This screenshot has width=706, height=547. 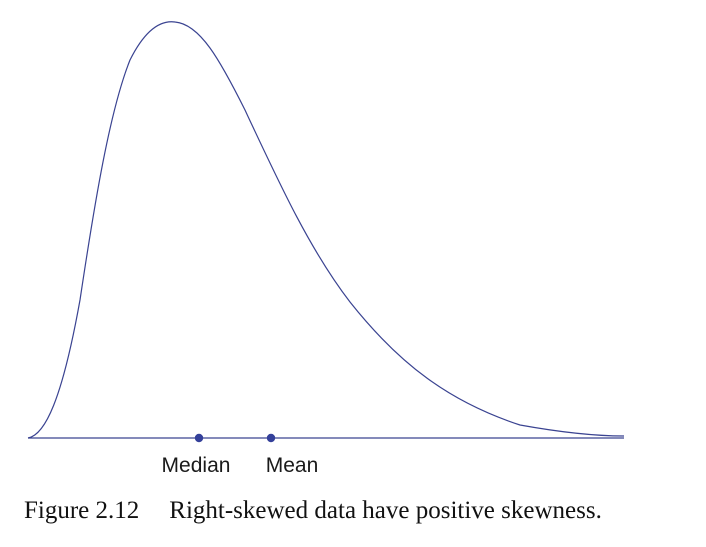 I want to click on median-marker, so click(x=199, y=438).